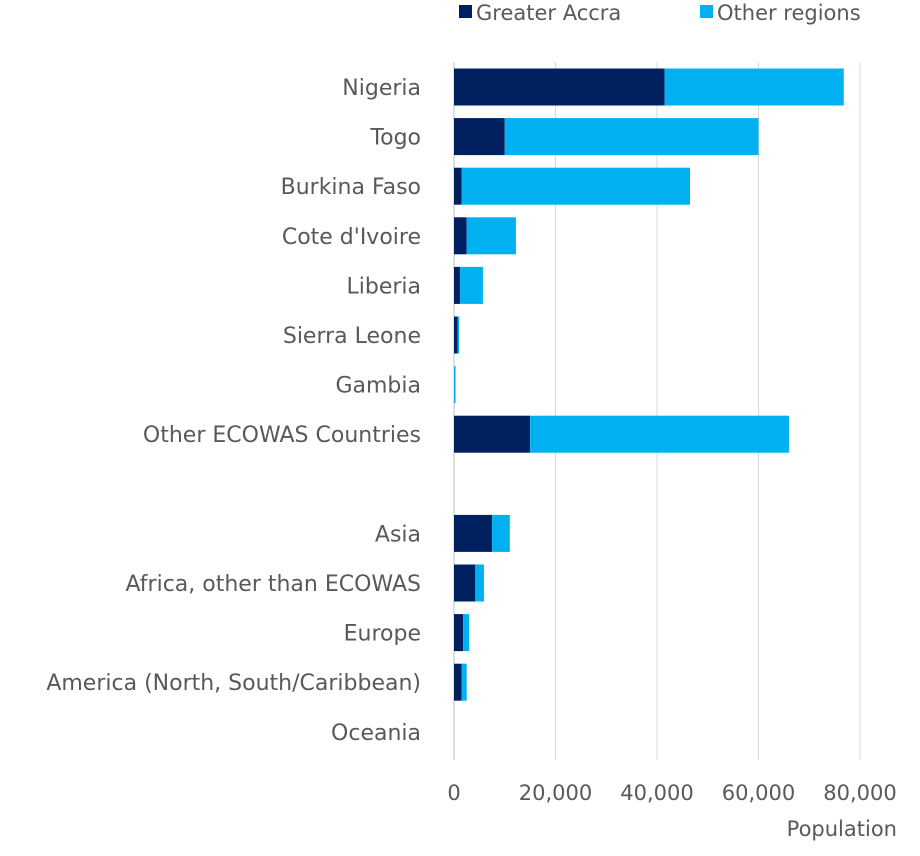 Image resolution: width=920 pixels, height=856 pixels. Describe the element at coordinates (455, 385) in the screenshot. I see `bar-other-regions-gambia` at that location.